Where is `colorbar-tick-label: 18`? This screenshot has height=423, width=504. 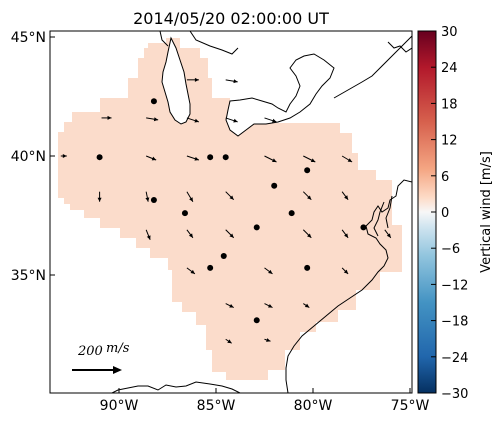 colorbar-tick-label: 18 is located at coordinates (449, 104).